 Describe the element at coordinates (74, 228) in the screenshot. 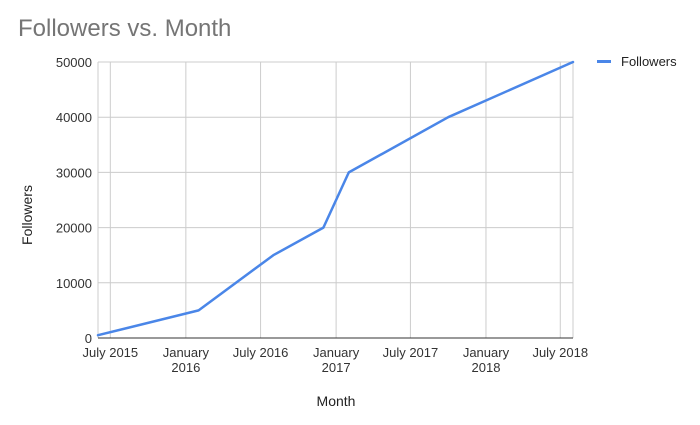

I see `y-tick-label: 20000` at that location.